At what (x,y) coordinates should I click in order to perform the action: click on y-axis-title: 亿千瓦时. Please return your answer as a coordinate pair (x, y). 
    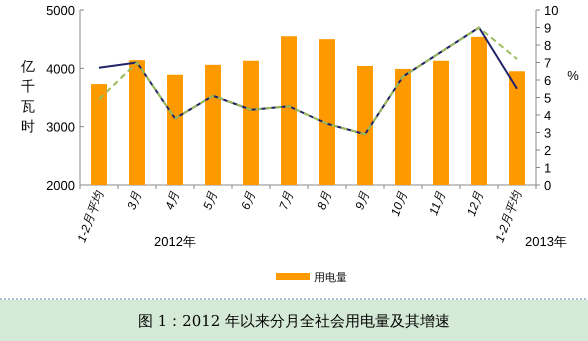
    Looking at the image, I should click on (27, 96).